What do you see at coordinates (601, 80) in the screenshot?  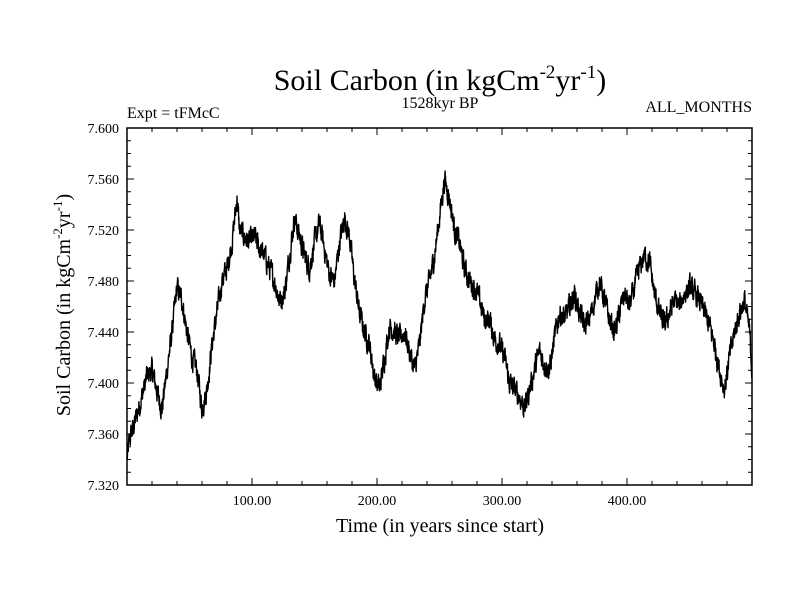 I see `title-end: )` at bounding box center [601, 80].